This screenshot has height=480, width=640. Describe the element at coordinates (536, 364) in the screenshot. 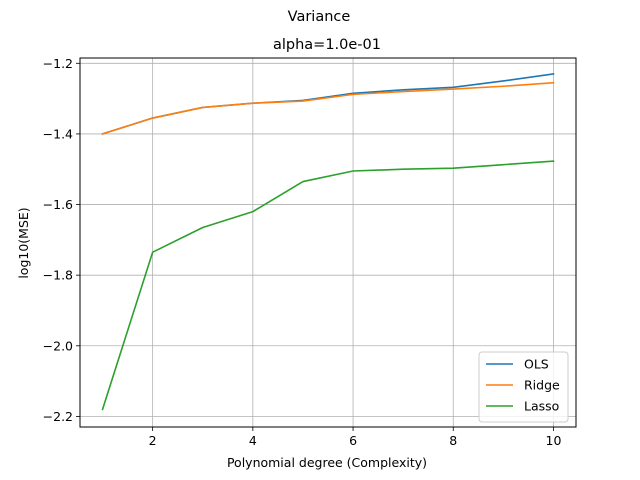

I see `legend-label-ols: OLS` at that location.